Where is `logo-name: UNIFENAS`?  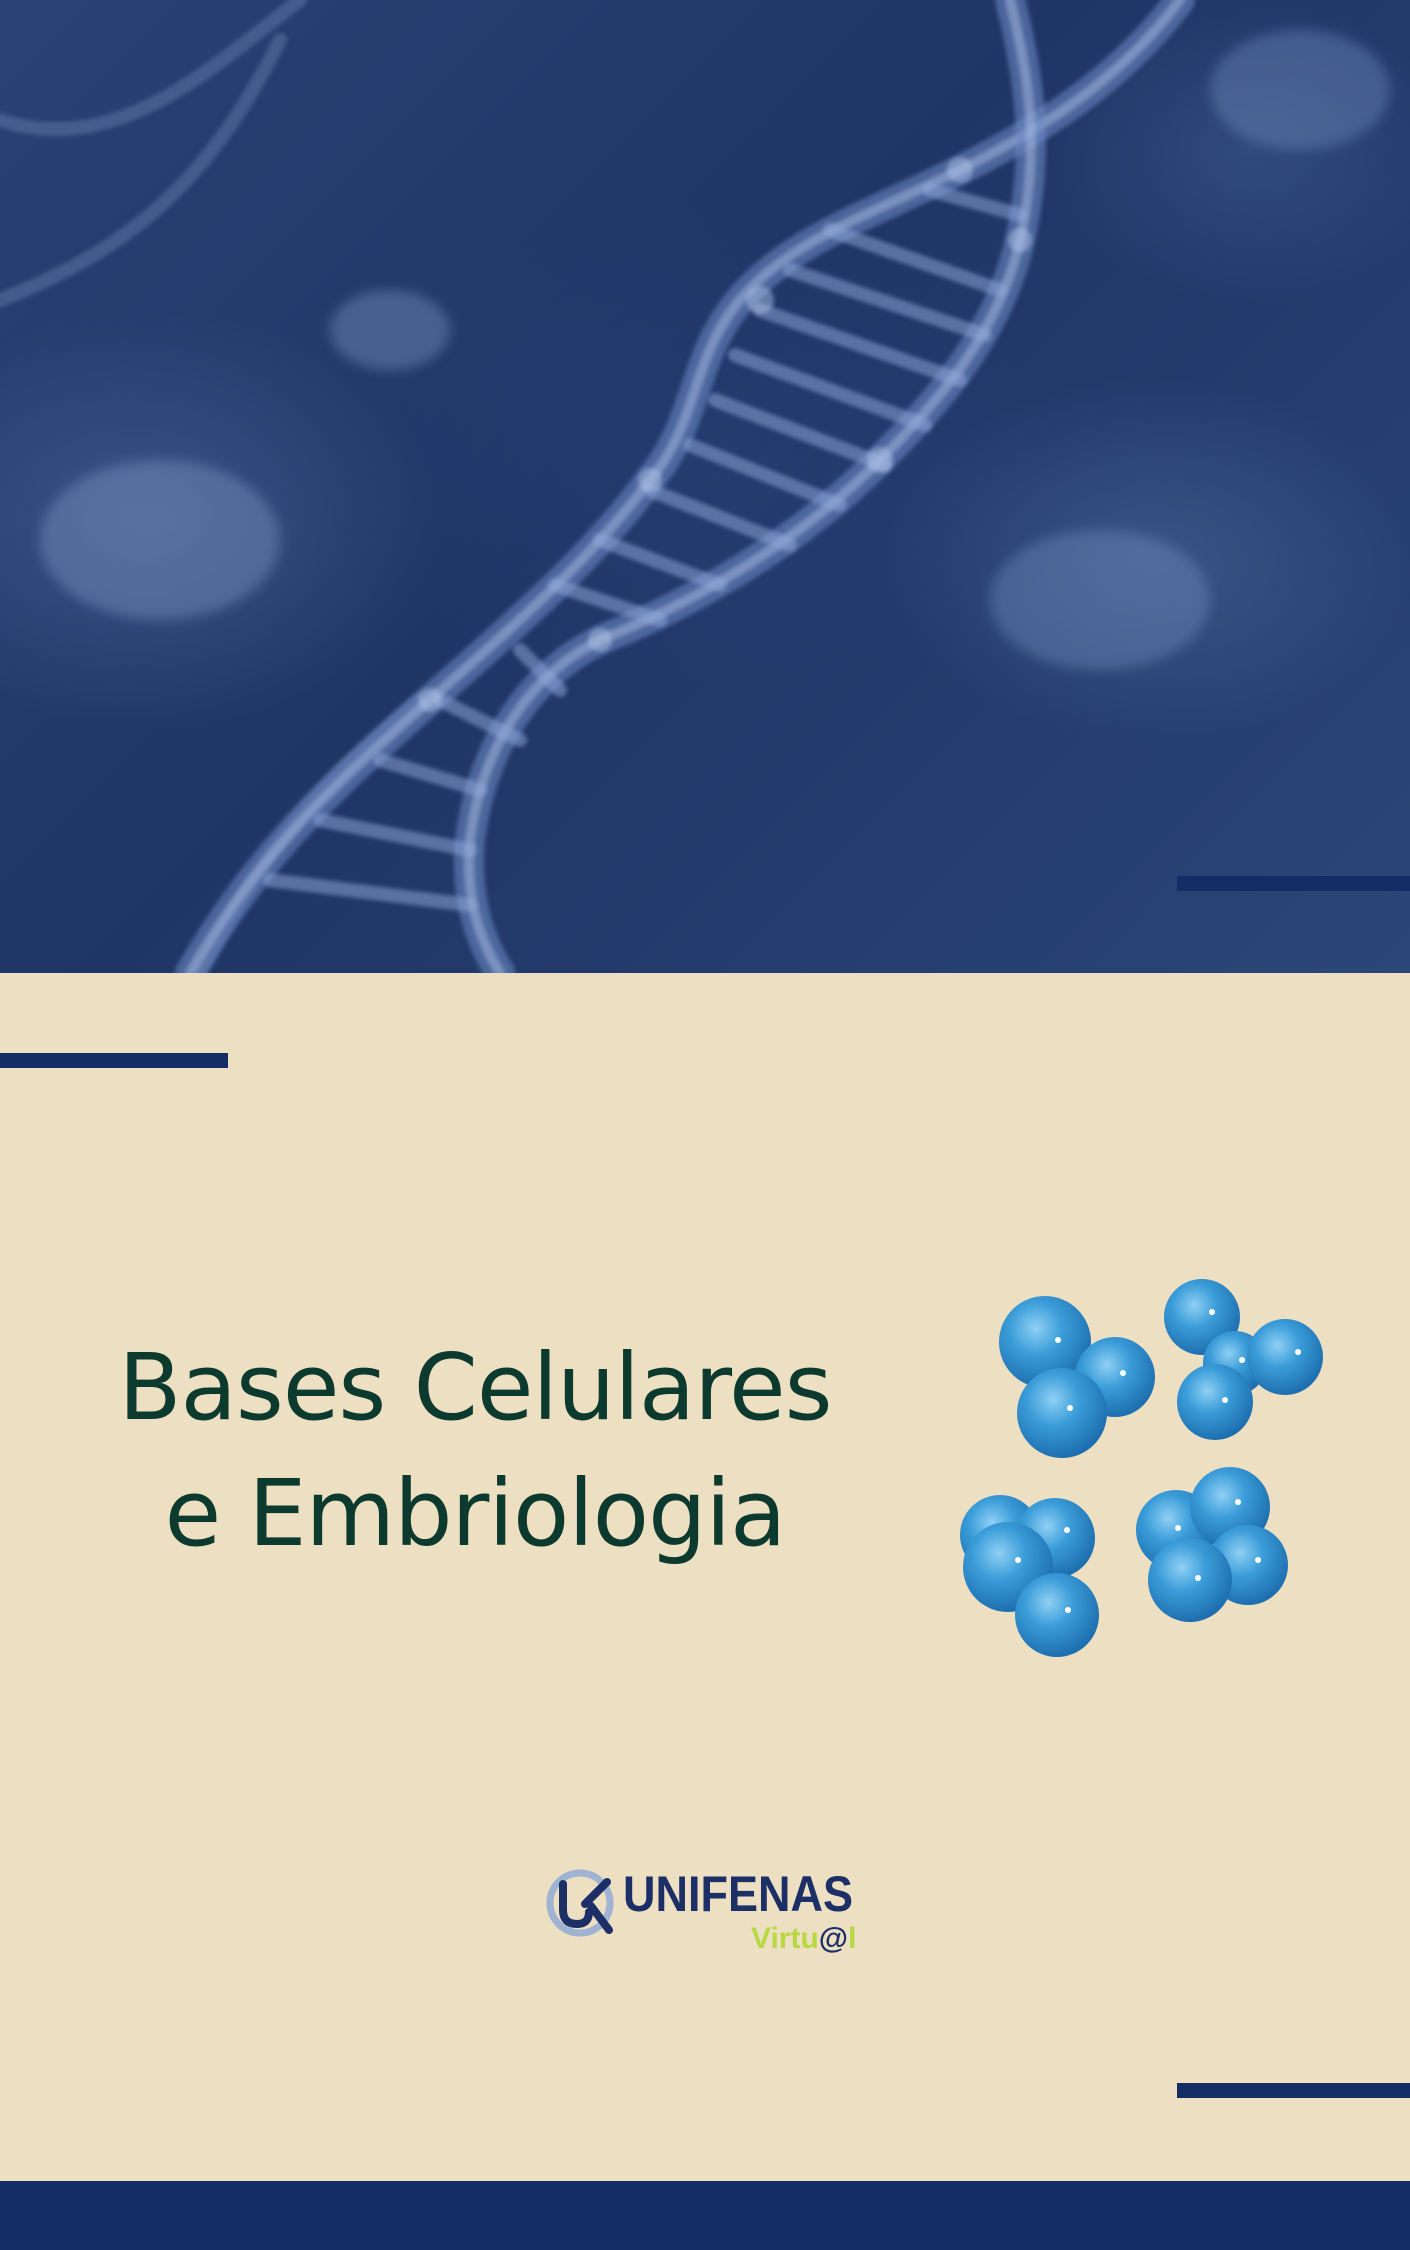
logo-name: UNIFENAS is located at coordinates (738, 1894).